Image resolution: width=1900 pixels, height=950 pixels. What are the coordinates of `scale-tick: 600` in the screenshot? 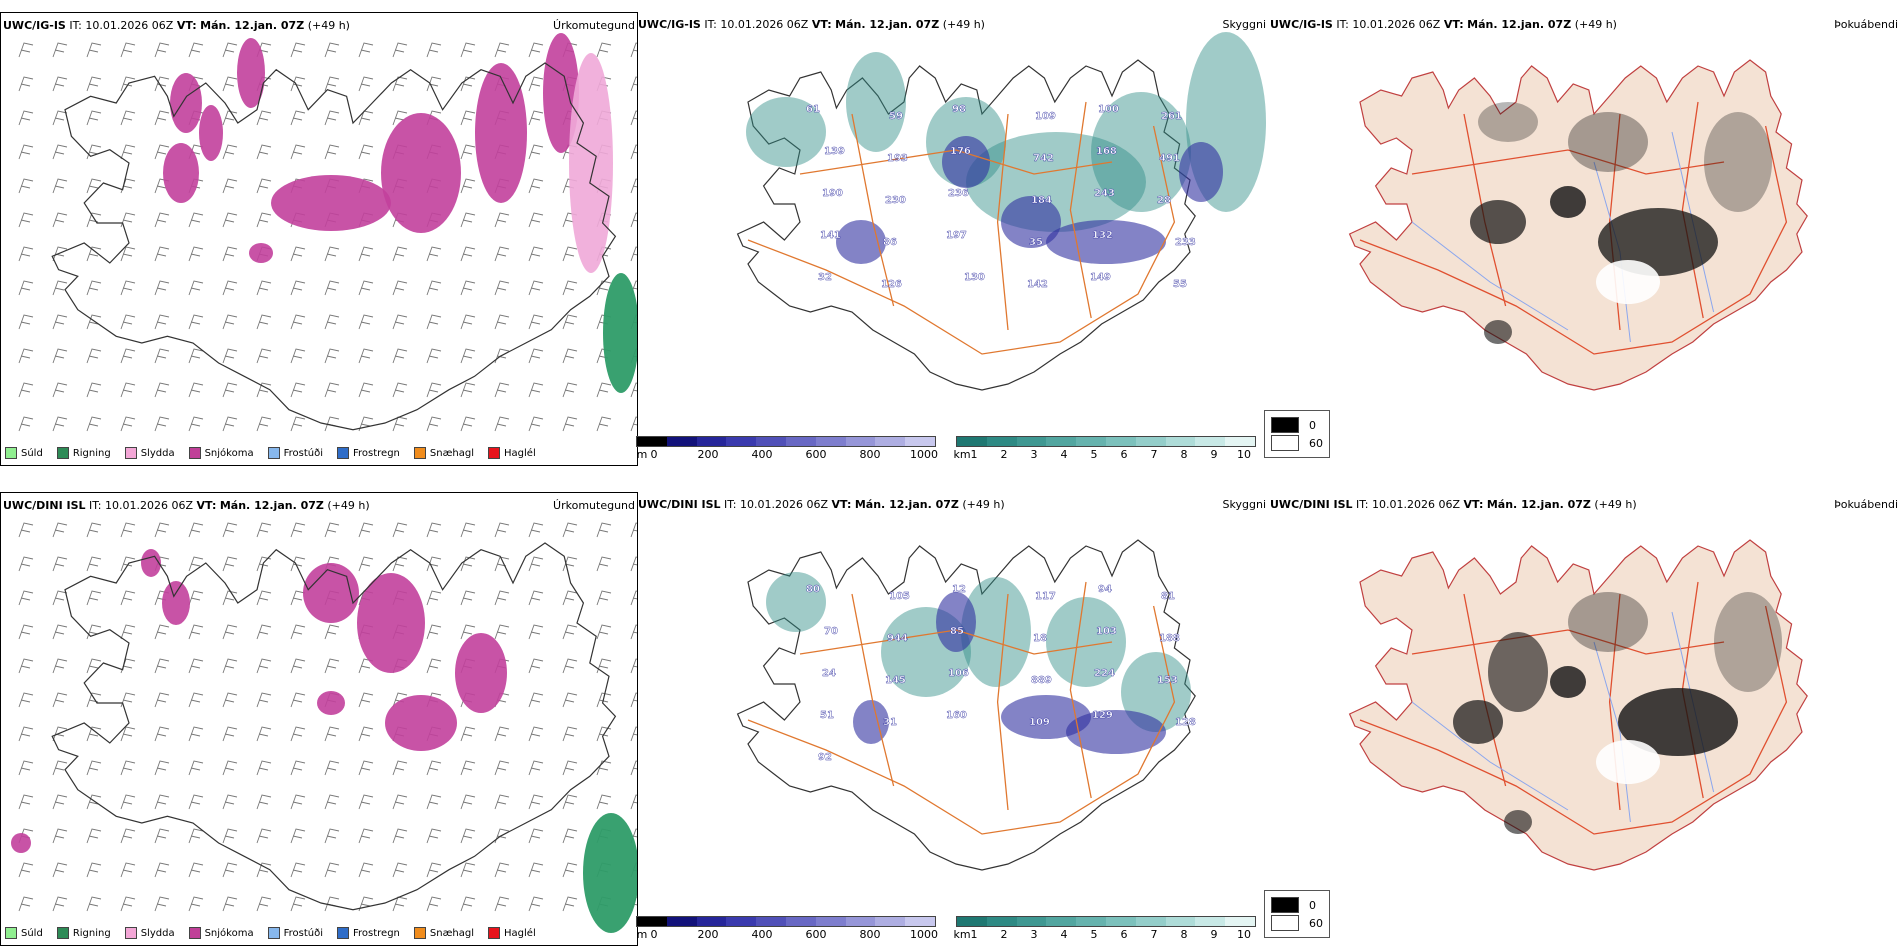 It's located at (816, 454).